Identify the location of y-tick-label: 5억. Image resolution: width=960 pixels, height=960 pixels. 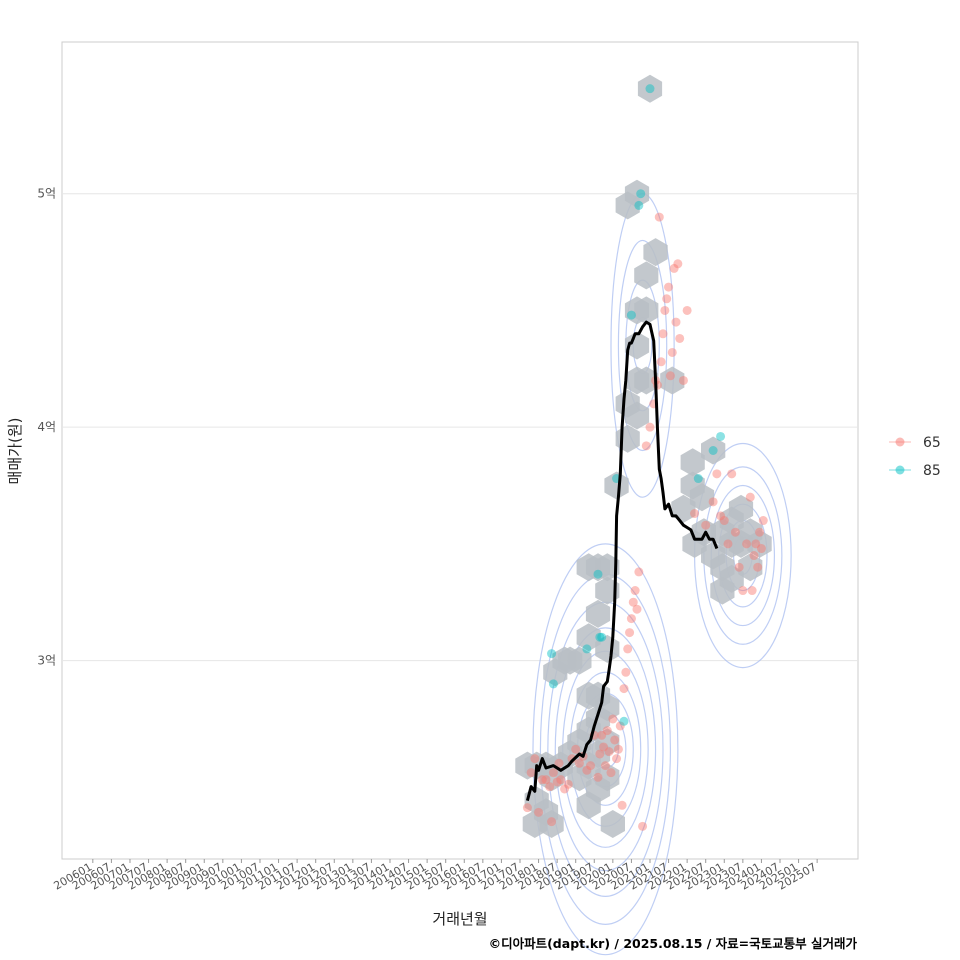
(46, 194).